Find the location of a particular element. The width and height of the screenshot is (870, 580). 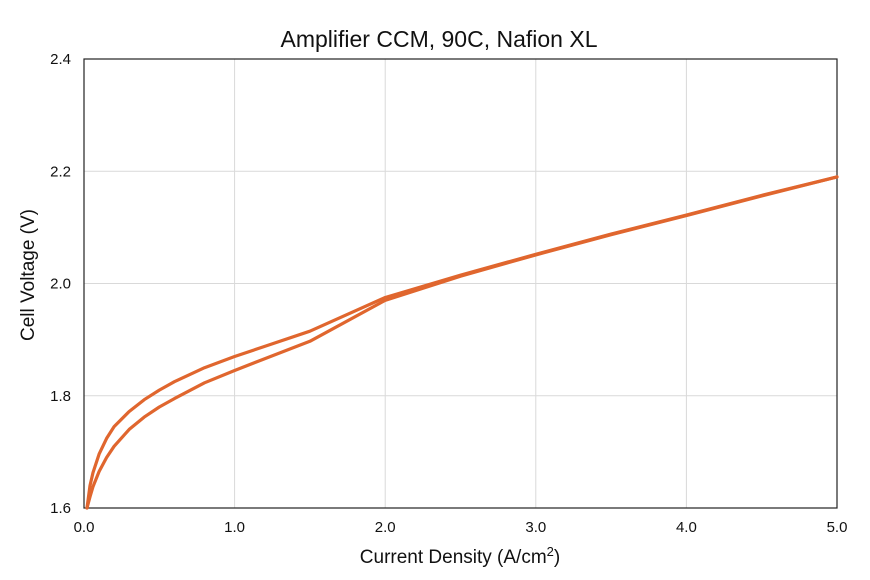

x-axis-title-main: Current Density (A/cm is located at coordinates (453, 557).